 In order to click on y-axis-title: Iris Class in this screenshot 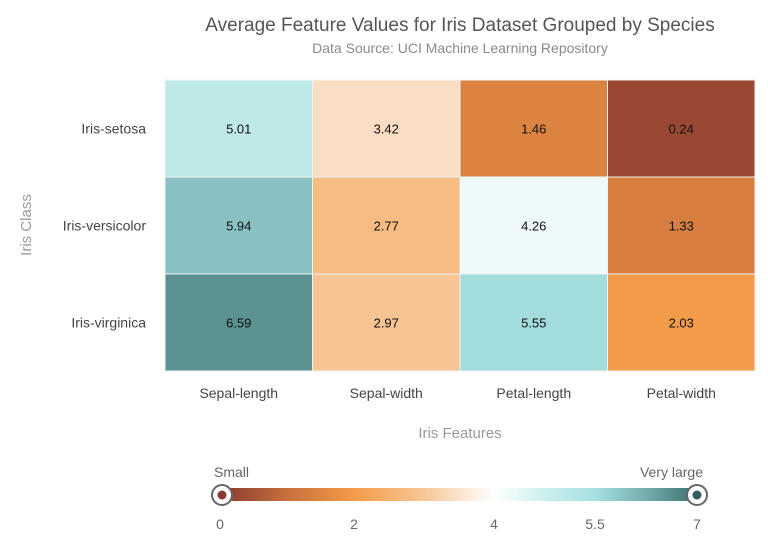, I will do `click(26, 225)`.